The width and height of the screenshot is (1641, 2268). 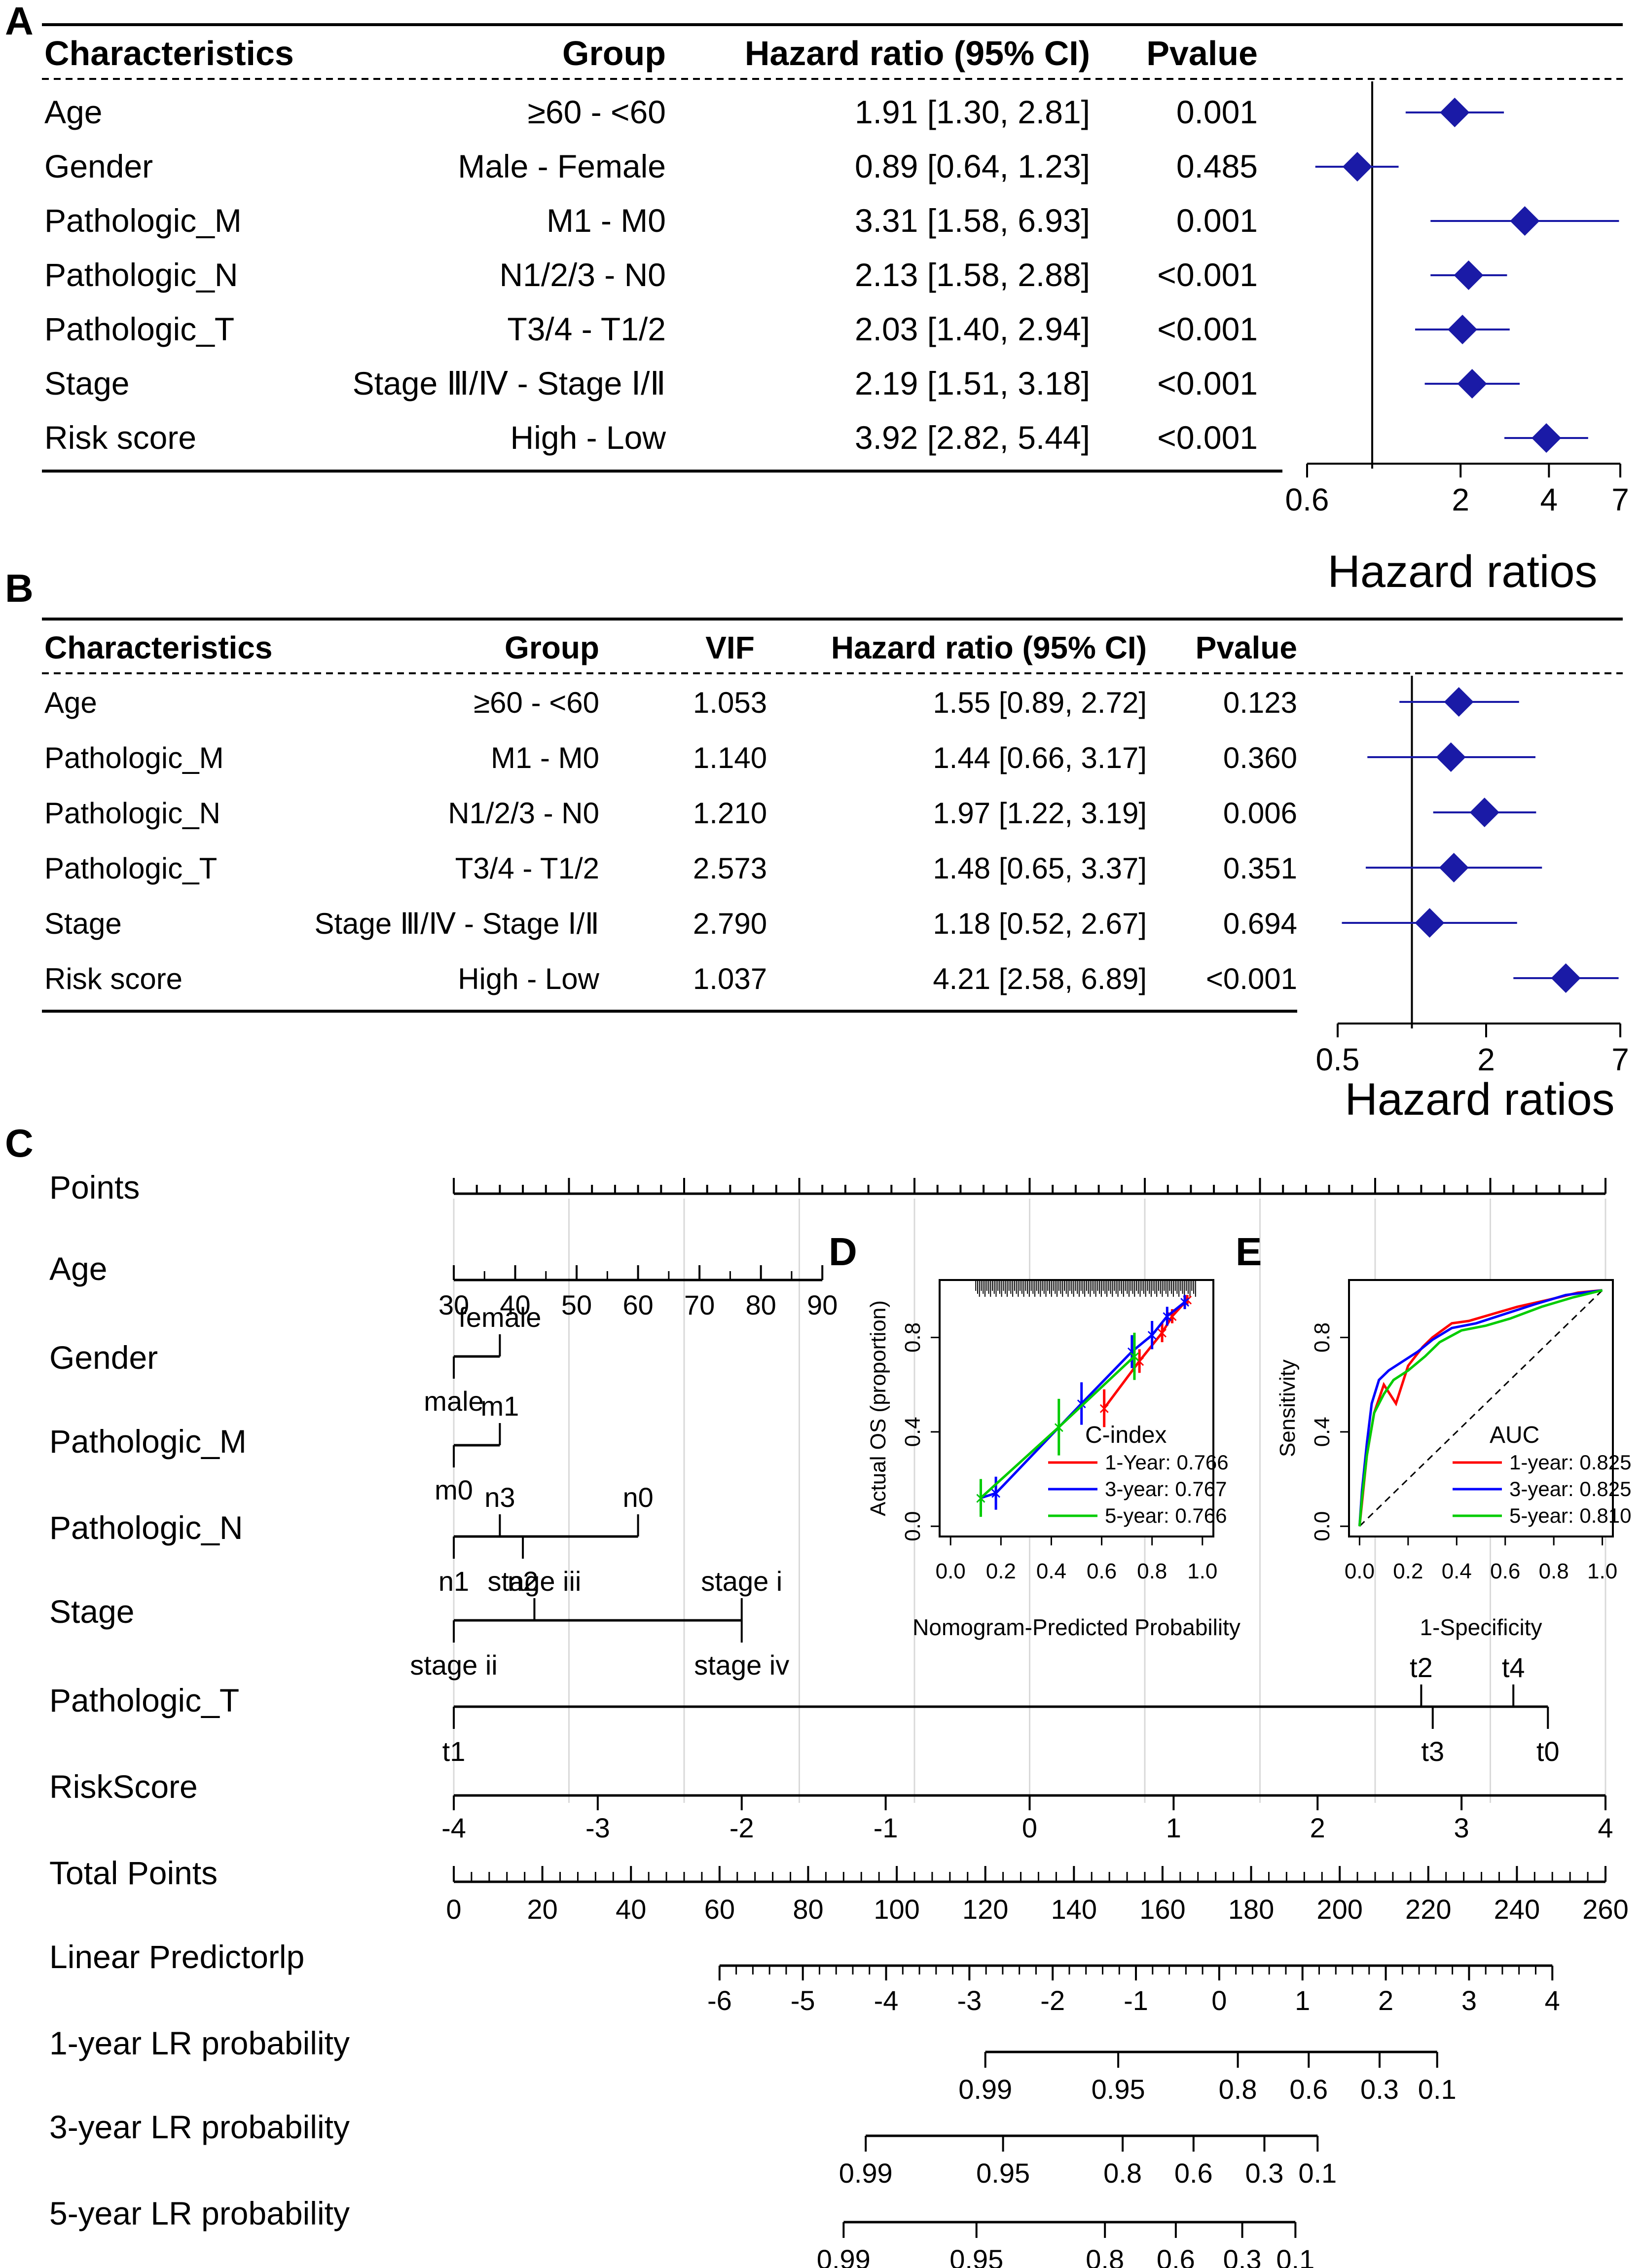 I want to click on cell-hr_text: 2.13 [1.58, 2.88], so click(x=972, y=274).